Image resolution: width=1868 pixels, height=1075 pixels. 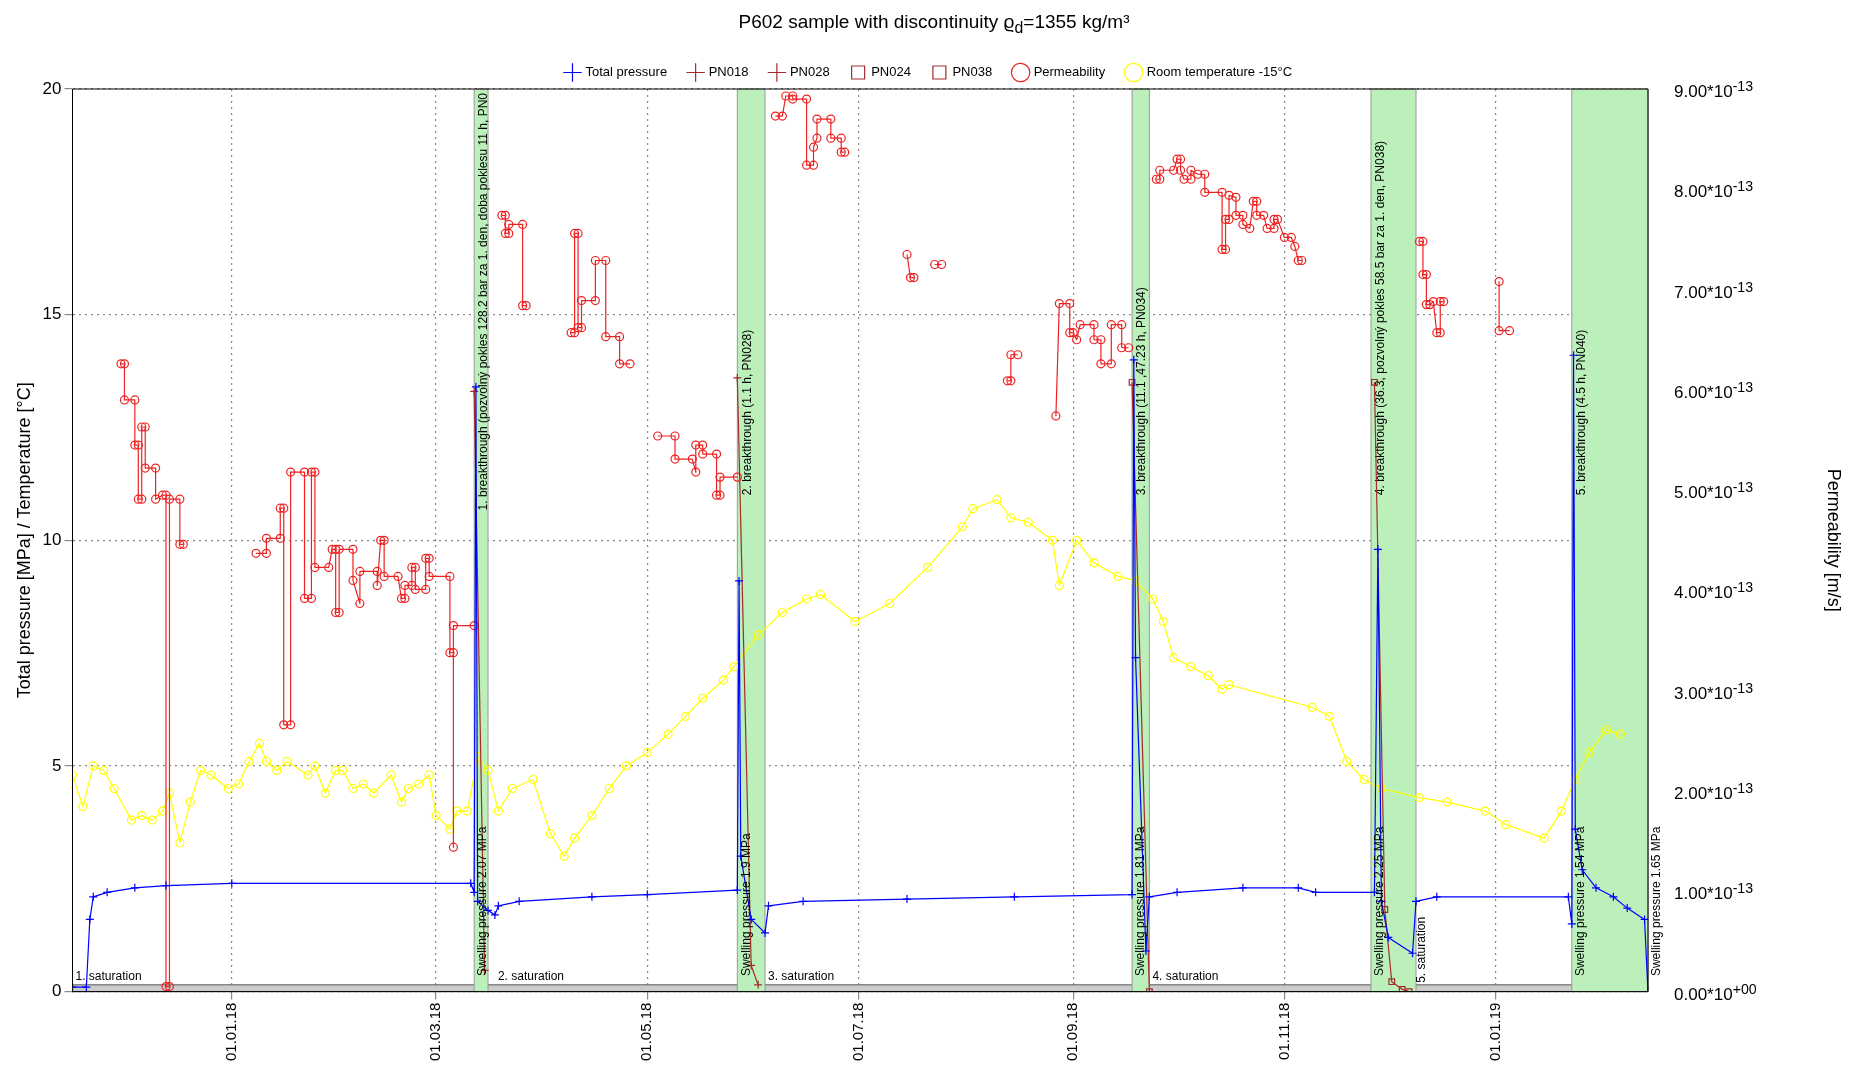 What do you see at coordinates (801, 976) in the screenshot?
I see `annotation: 3. saturation` at bounding box center [801, 976].